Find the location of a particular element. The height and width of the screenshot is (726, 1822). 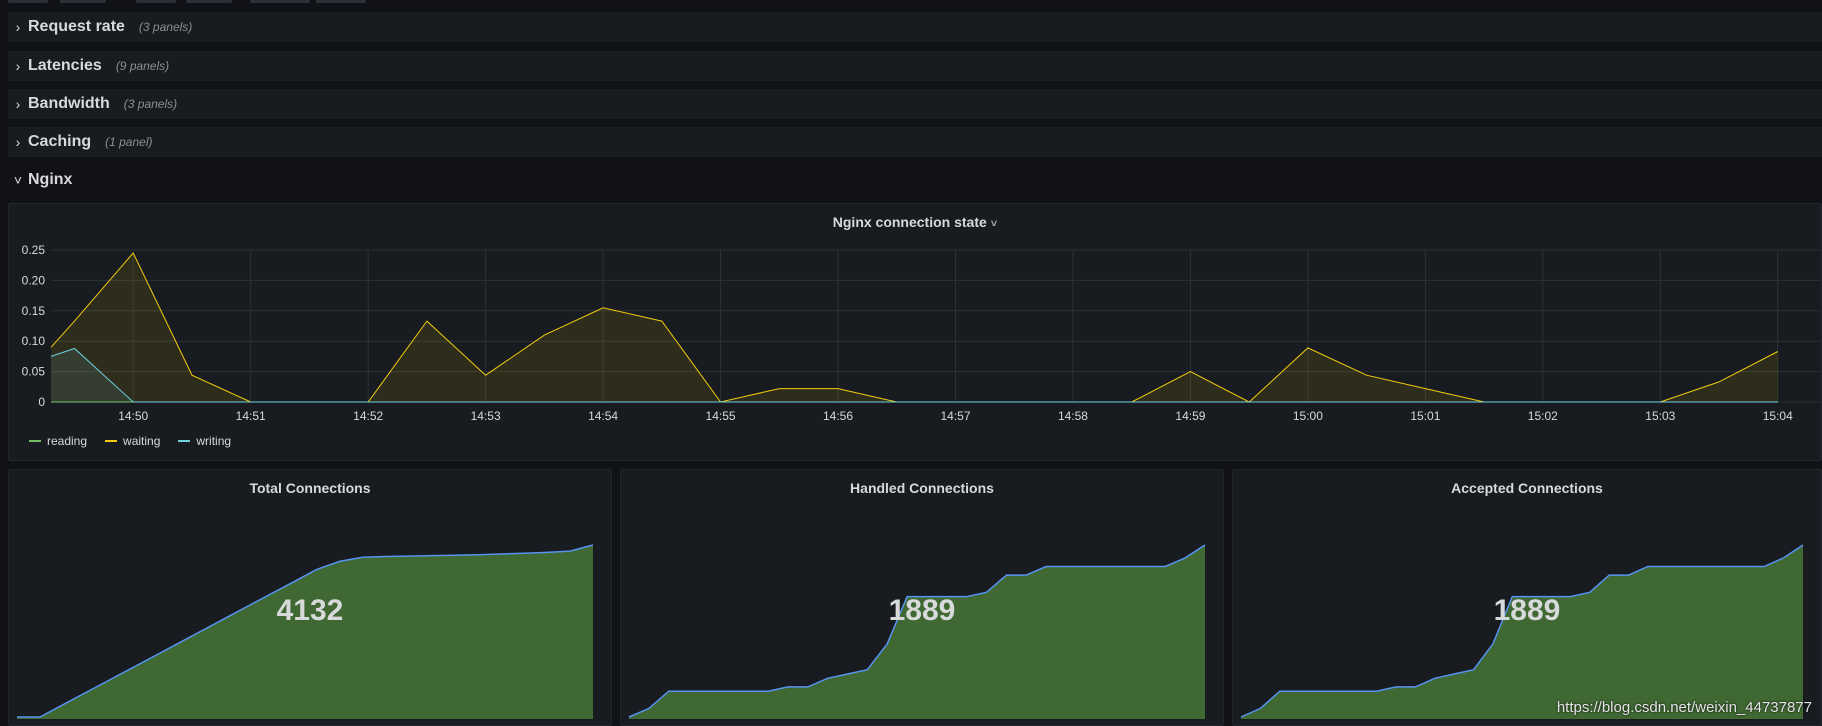

accepted-connections-sparkline is located at coordinates (1522, 631).